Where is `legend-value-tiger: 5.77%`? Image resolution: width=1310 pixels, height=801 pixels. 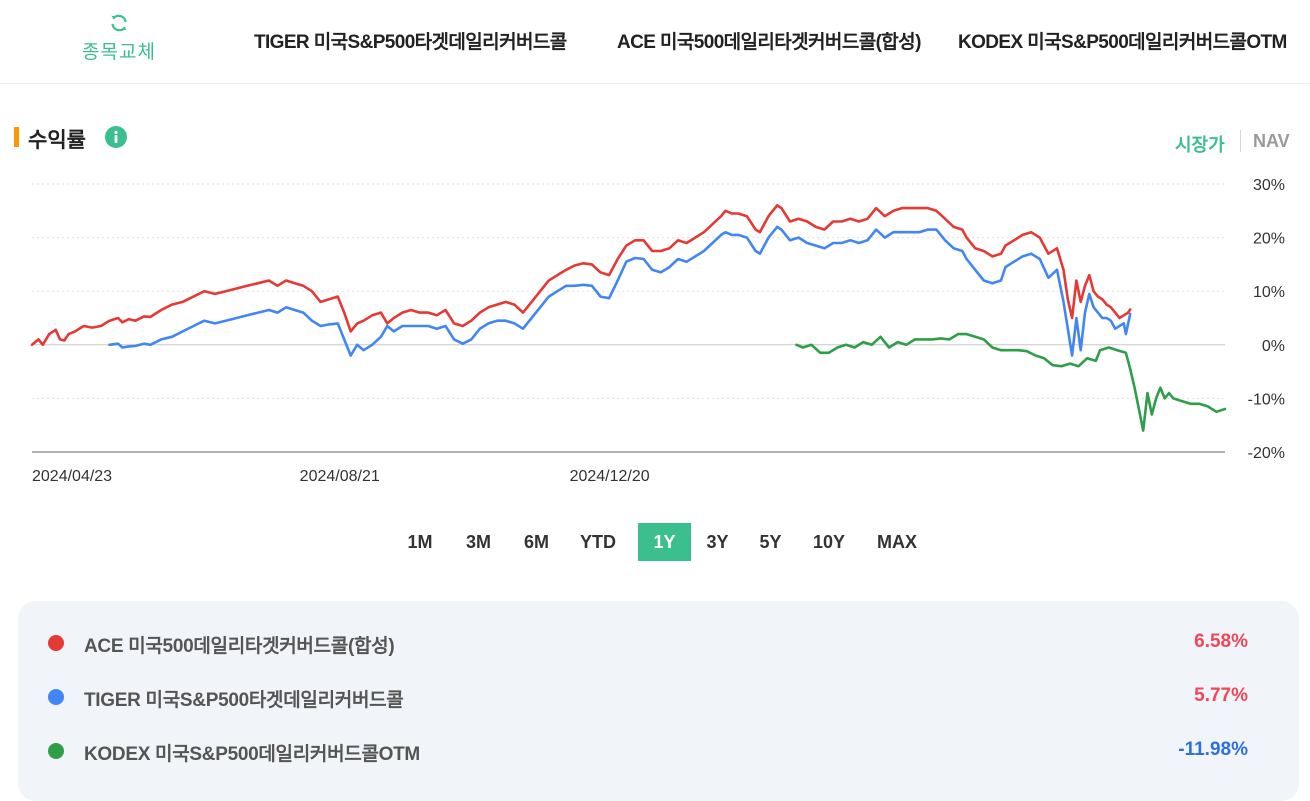
legend-value-tiger: 5.77% is located at coordinates (1221, 695).